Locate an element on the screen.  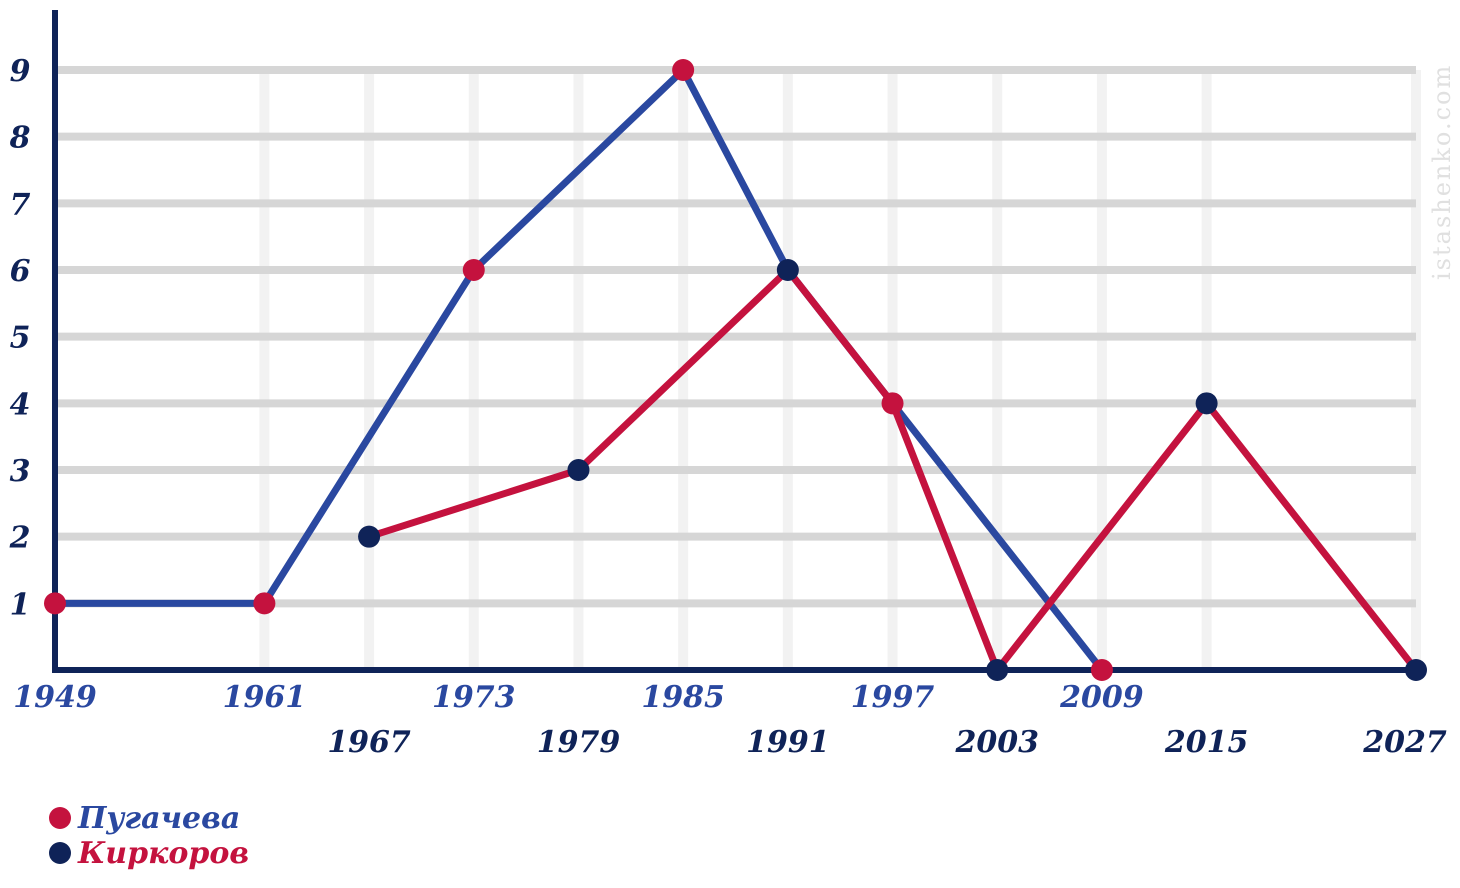
x-tick-1967: 1967 is located at coordinates (369, 742).